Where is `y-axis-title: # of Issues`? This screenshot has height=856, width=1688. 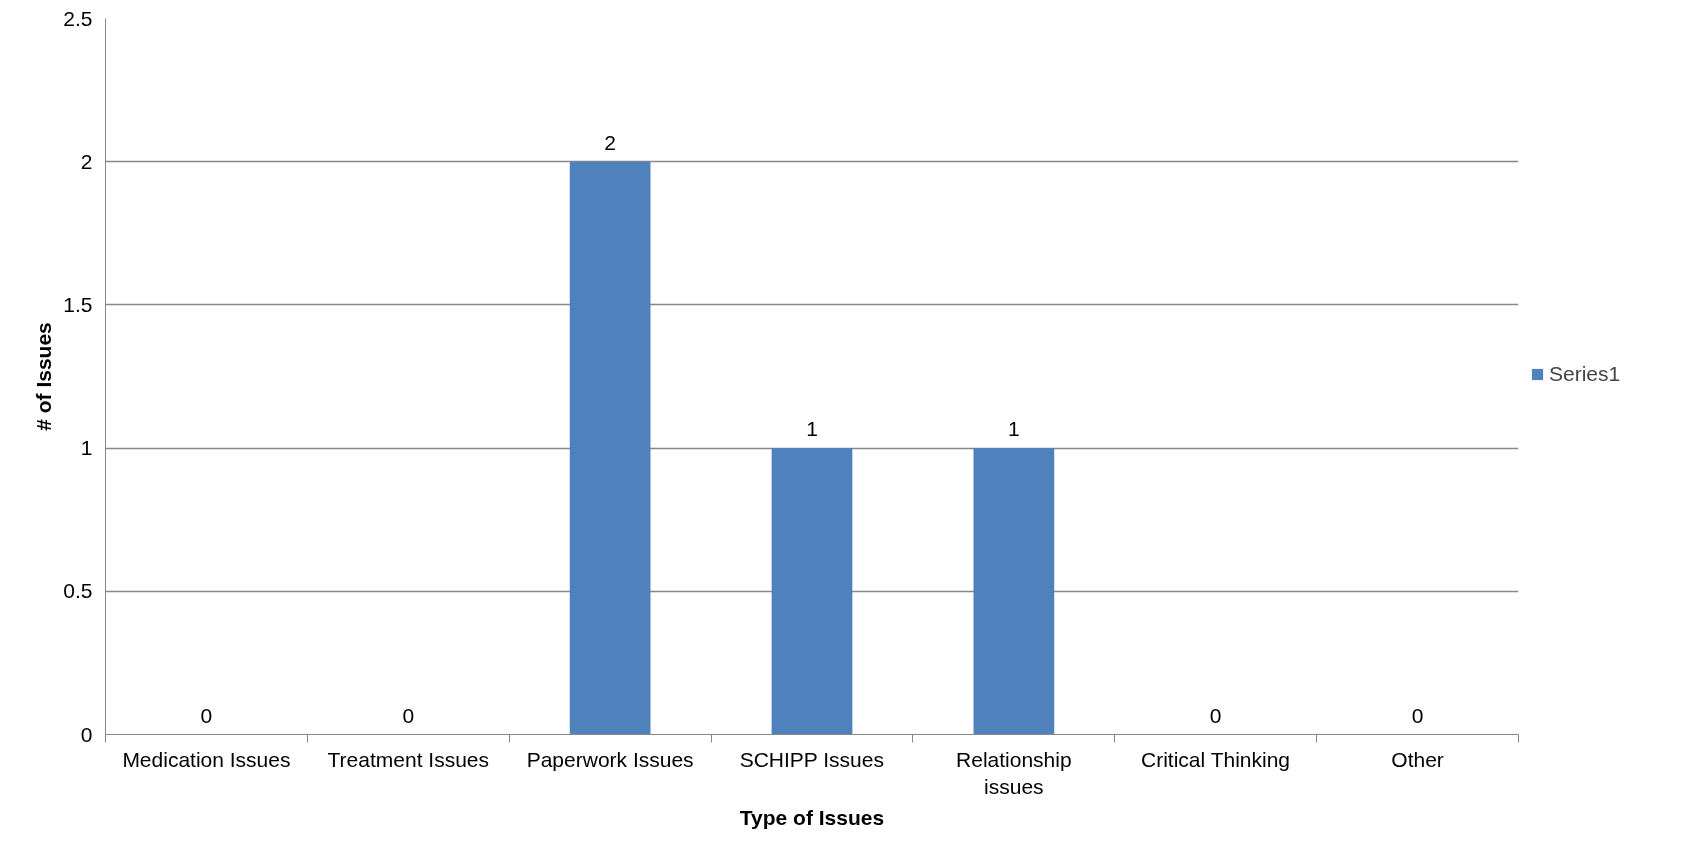
y-axis-title: # of Issues is located at coordinates (44, 376).